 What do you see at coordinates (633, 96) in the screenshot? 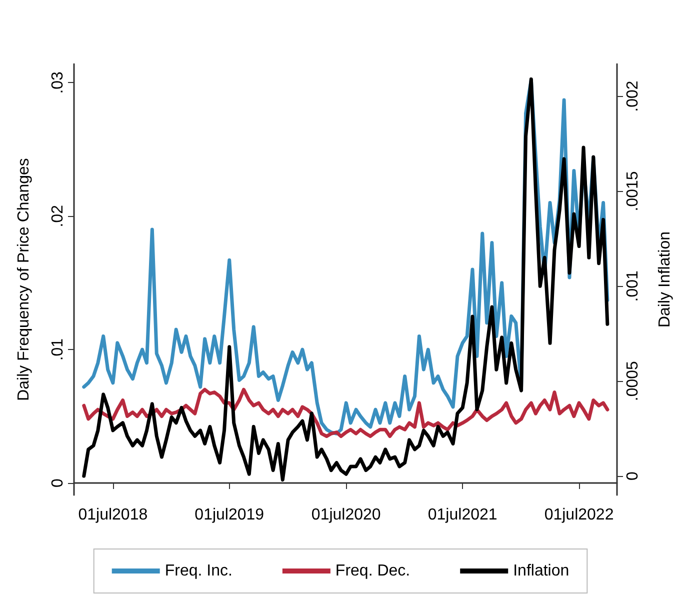
I see `y2-tick-label: .002` at bounding box center [633, 96].